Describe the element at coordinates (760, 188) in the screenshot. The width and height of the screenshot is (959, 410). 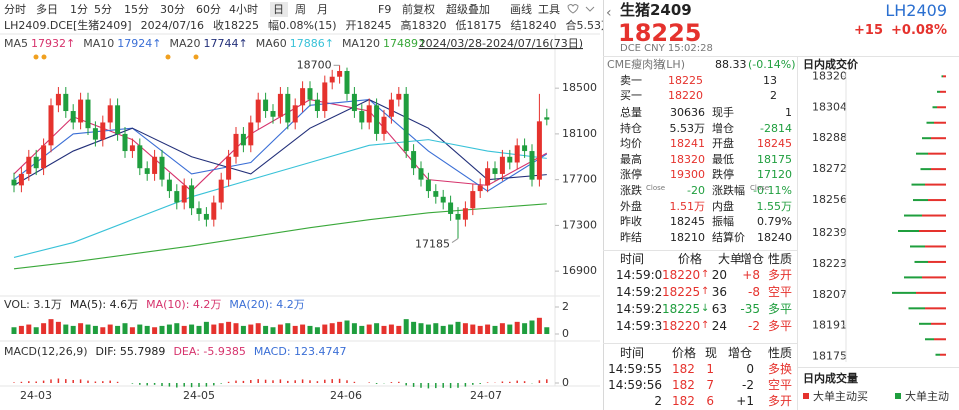
I see `close-note: Close` at that location.